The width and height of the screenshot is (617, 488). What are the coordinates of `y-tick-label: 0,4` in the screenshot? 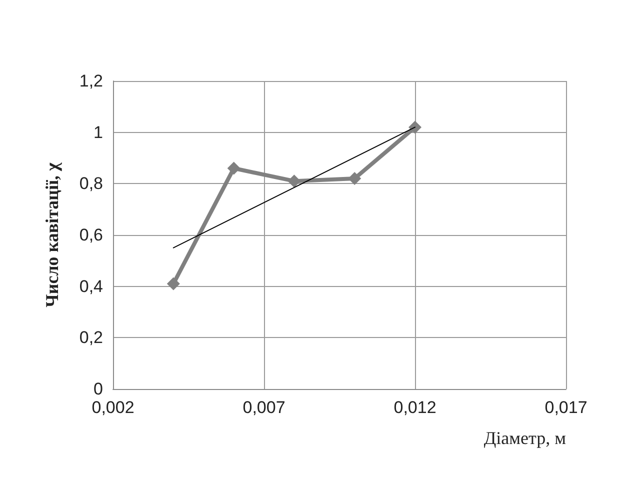 It's located at (91, 286).